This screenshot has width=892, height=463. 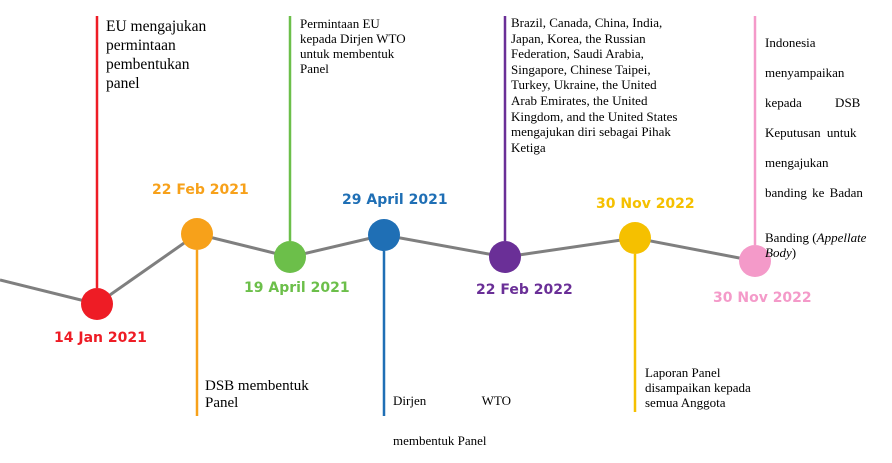 What do you see at coordinates (97, 304) in the screenshot?
I see `node-ev-14-jan-2021` at bounding box center [97, 304].